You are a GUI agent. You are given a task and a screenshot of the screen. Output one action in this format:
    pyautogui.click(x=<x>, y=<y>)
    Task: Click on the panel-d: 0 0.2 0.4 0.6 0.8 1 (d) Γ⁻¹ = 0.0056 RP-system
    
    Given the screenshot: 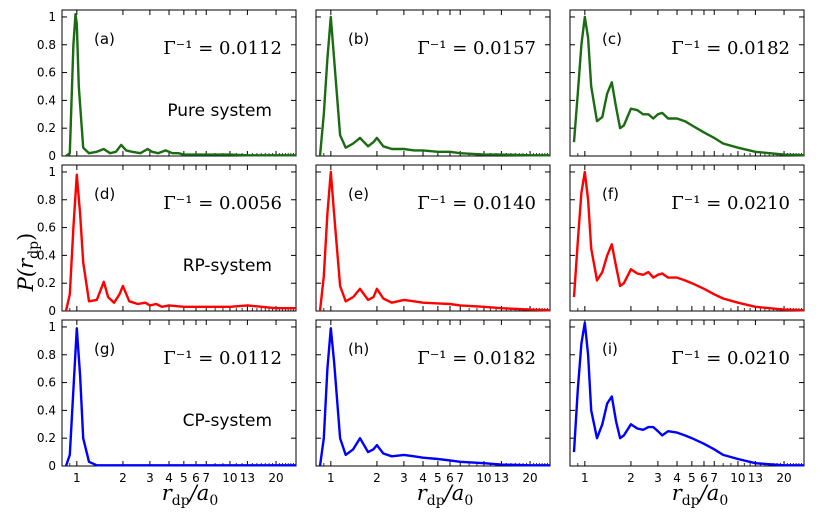 What is the action you would take?
    pyautogui.click(x=167, y=241)
    